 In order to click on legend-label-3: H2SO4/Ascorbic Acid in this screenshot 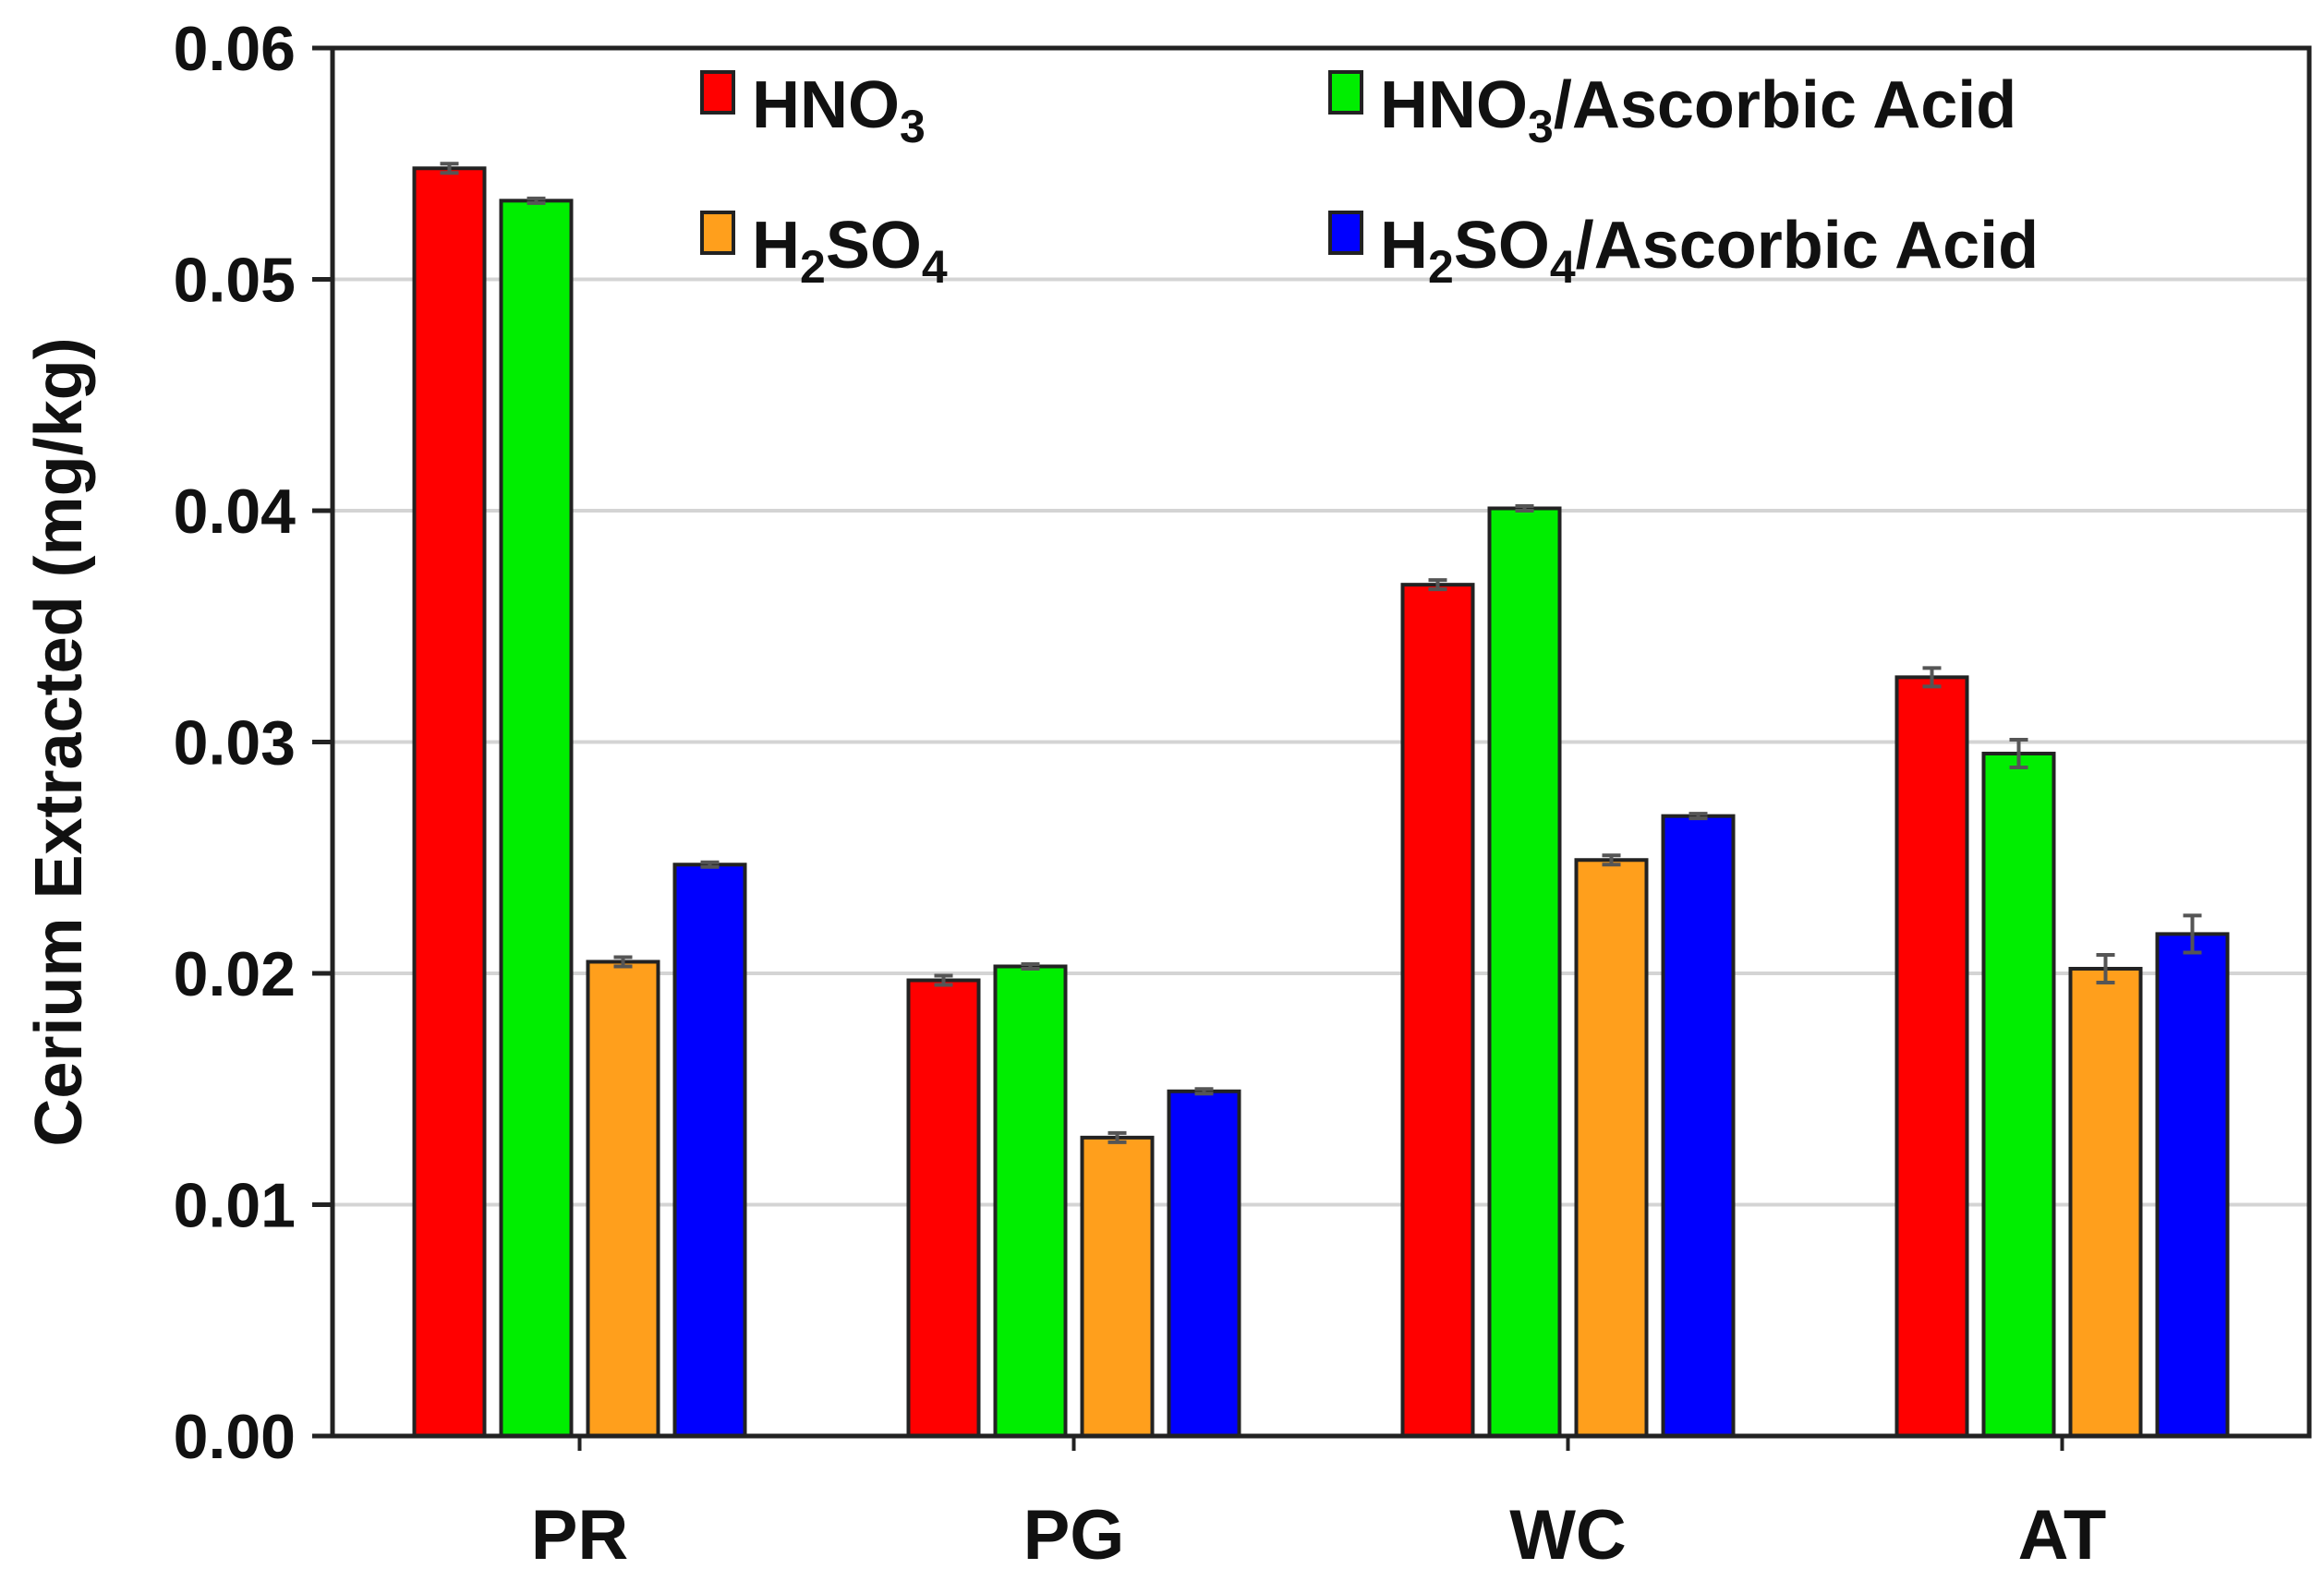, I will do `click(1709, 251)`.